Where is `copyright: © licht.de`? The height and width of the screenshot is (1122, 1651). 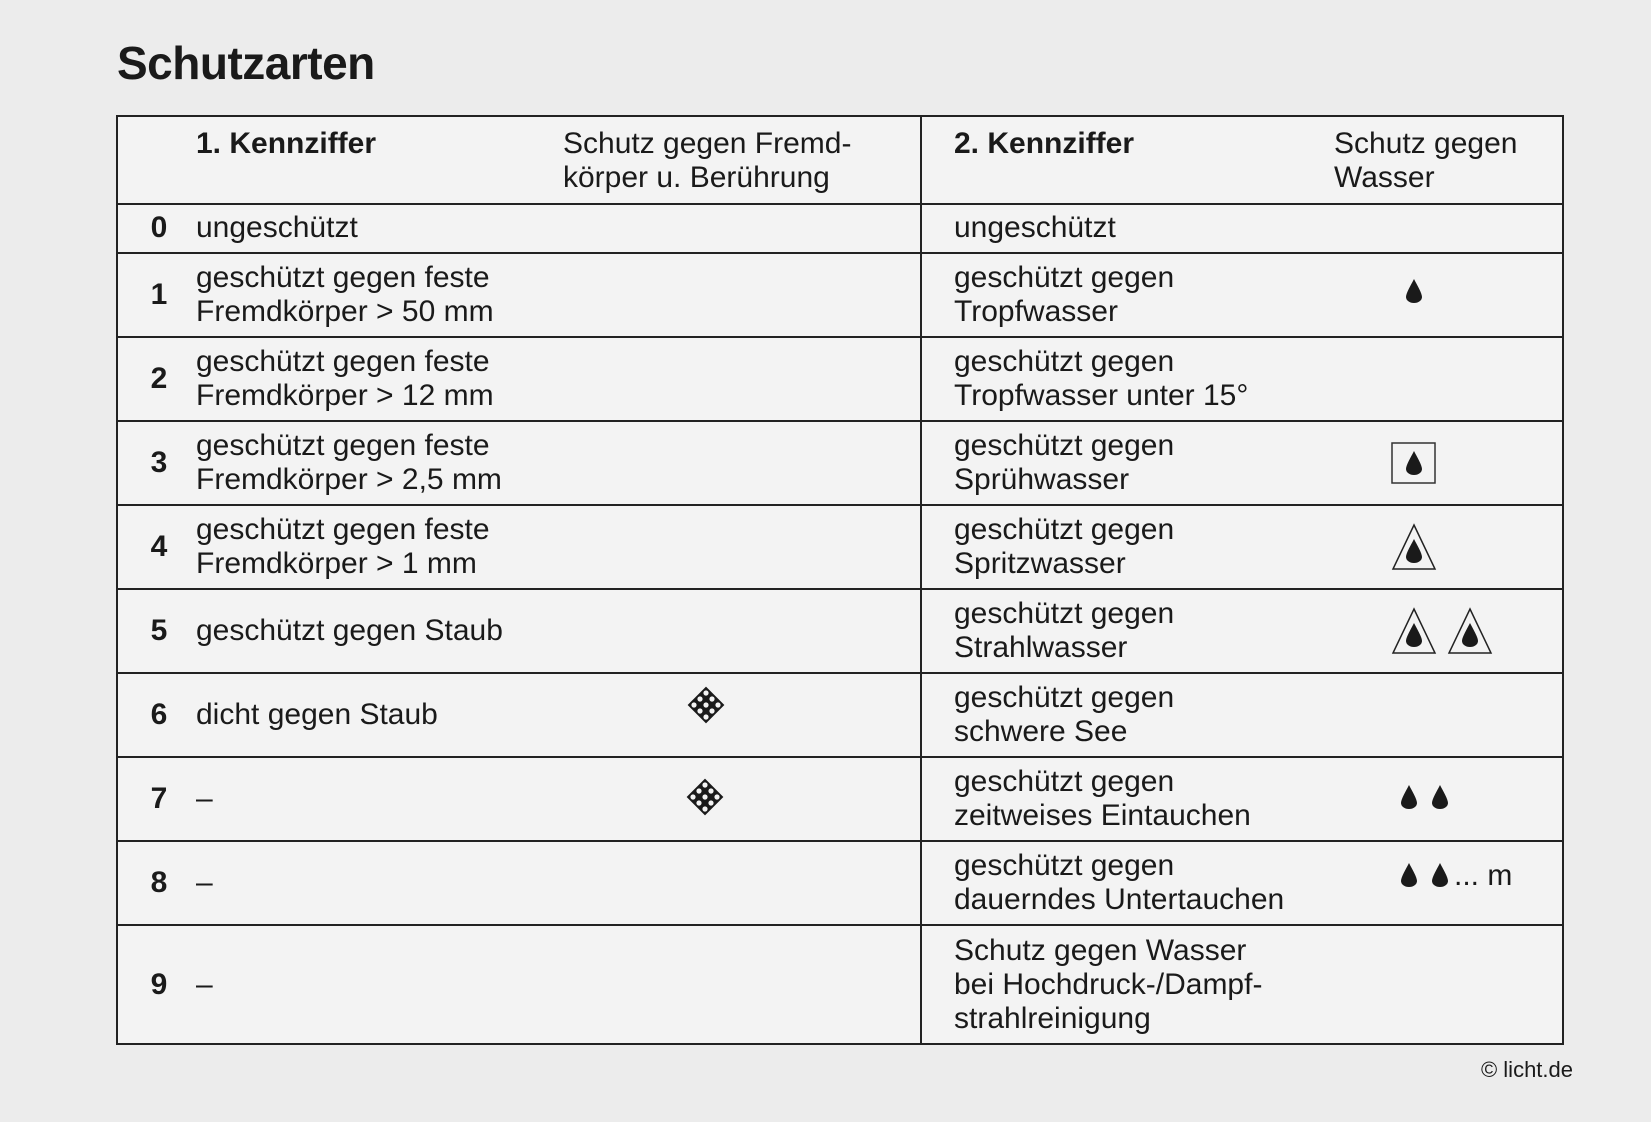 copyright: © licht.de is located at coordinates (1526, 1069).